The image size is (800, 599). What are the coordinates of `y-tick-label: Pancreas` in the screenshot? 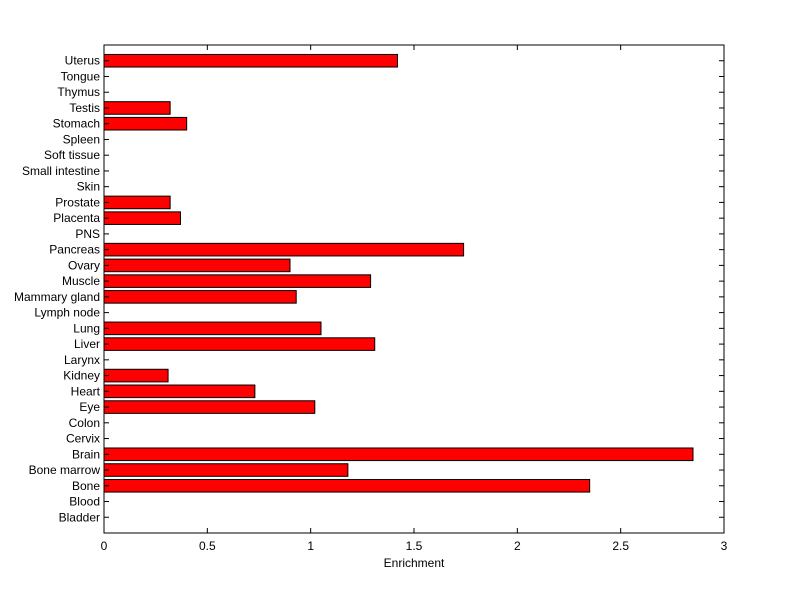 It's located at (74, 250).